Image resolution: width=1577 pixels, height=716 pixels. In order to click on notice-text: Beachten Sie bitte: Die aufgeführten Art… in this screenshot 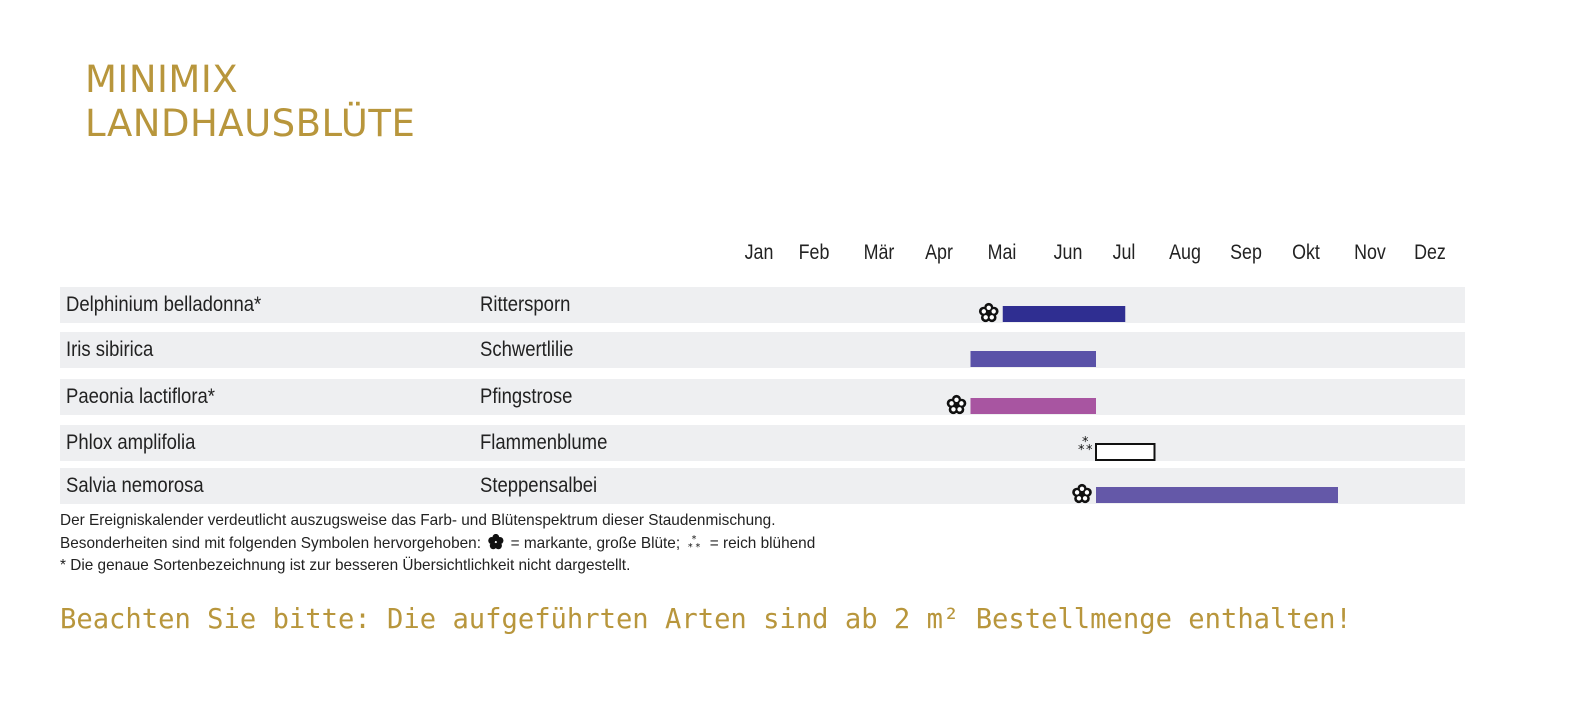, I will do `click(706, 618)`.